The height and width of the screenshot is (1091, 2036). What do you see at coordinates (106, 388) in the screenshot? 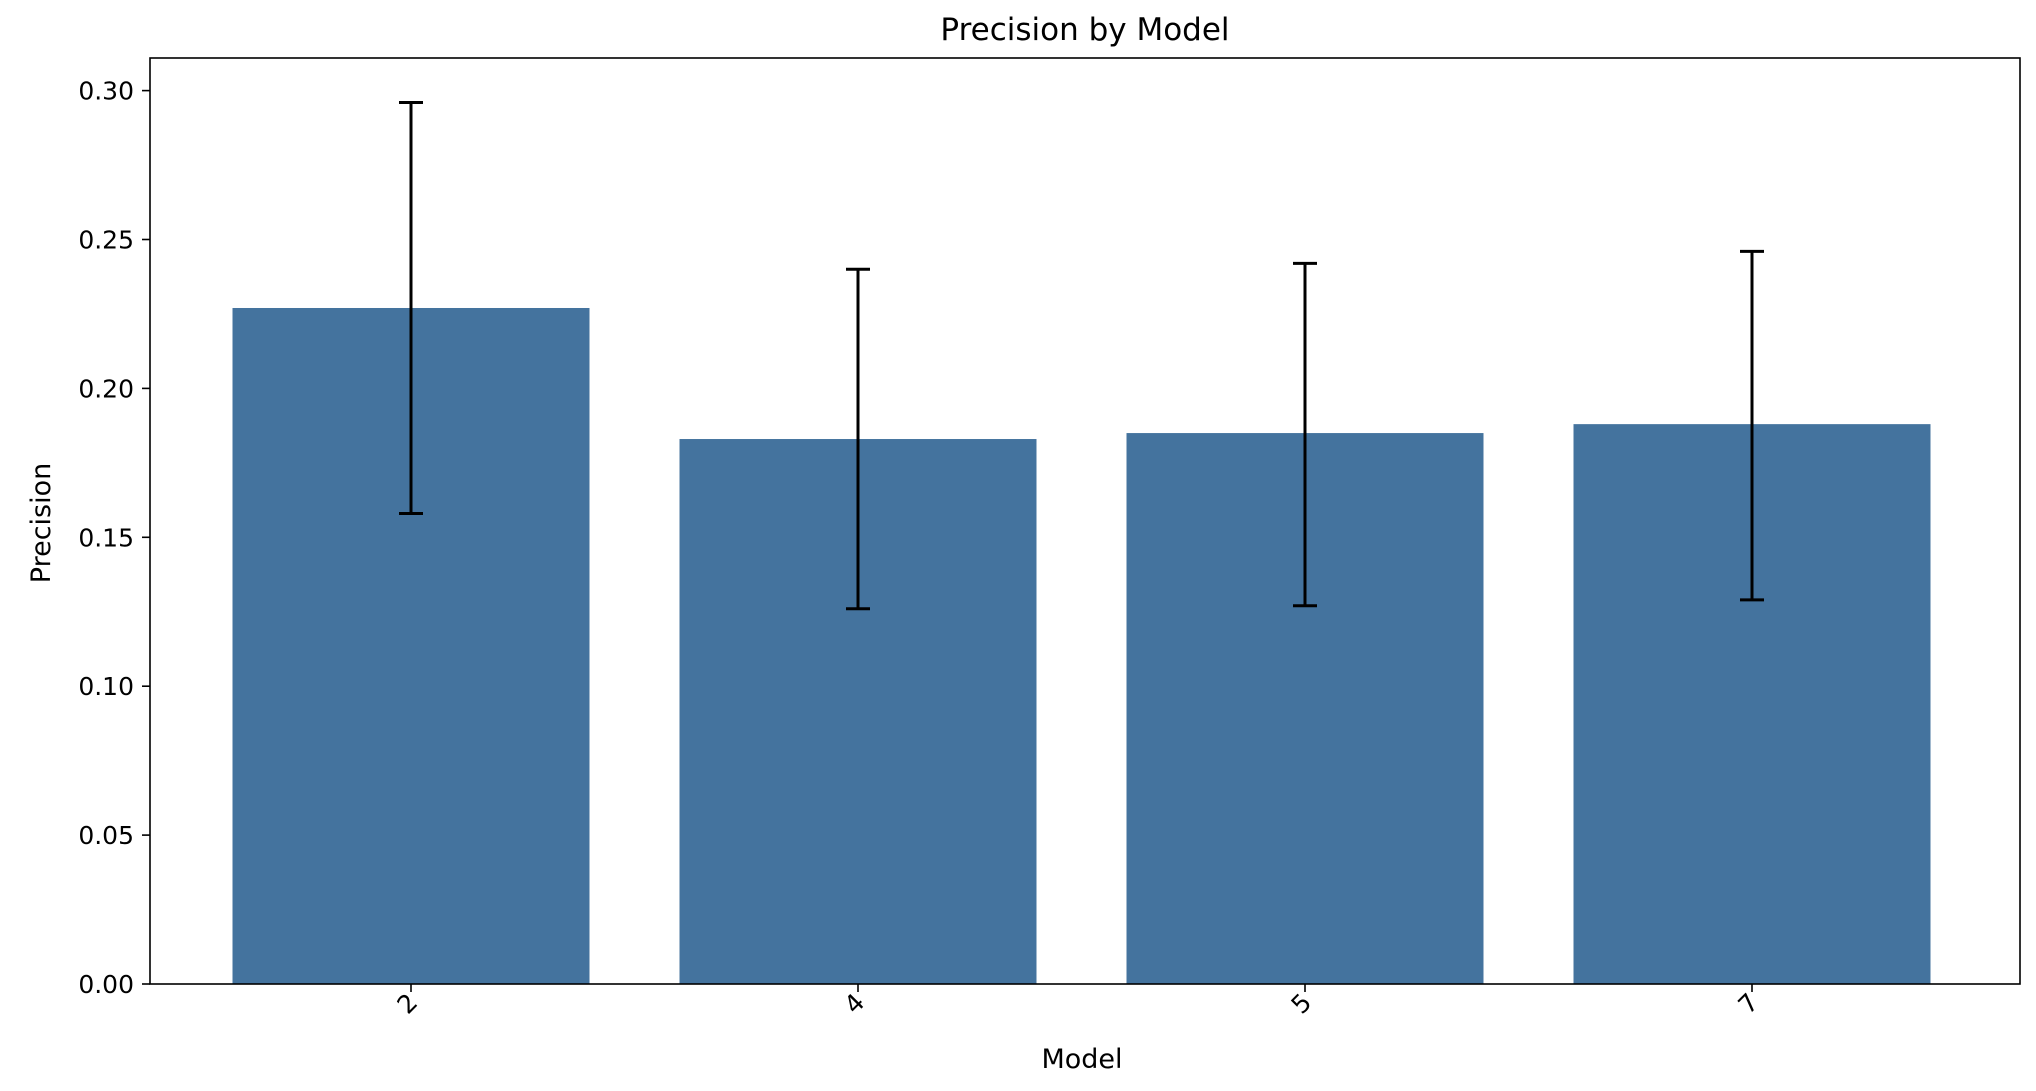
I see `y-tick-label-4: 0.20` at bounding box center [106, 388].